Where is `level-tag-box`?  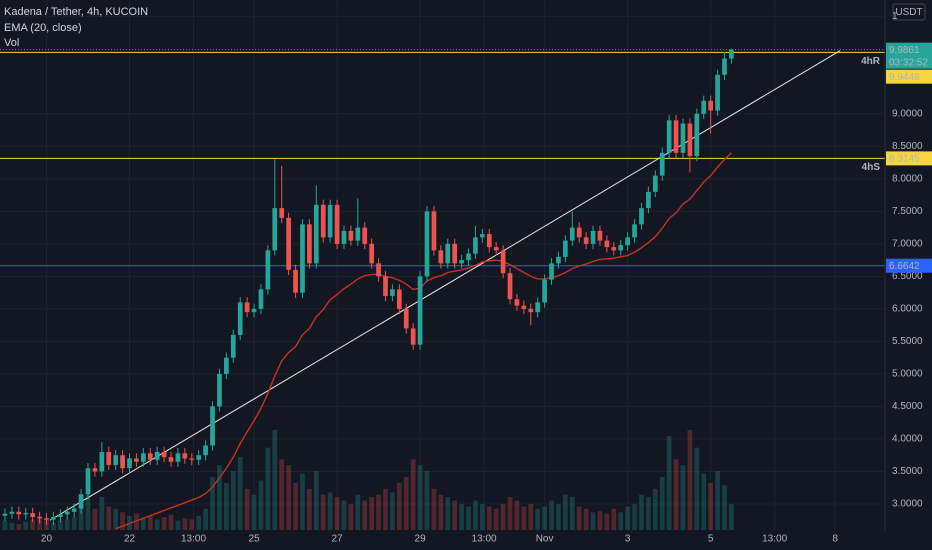 level-tag-box is located at coordinates (909, 76).